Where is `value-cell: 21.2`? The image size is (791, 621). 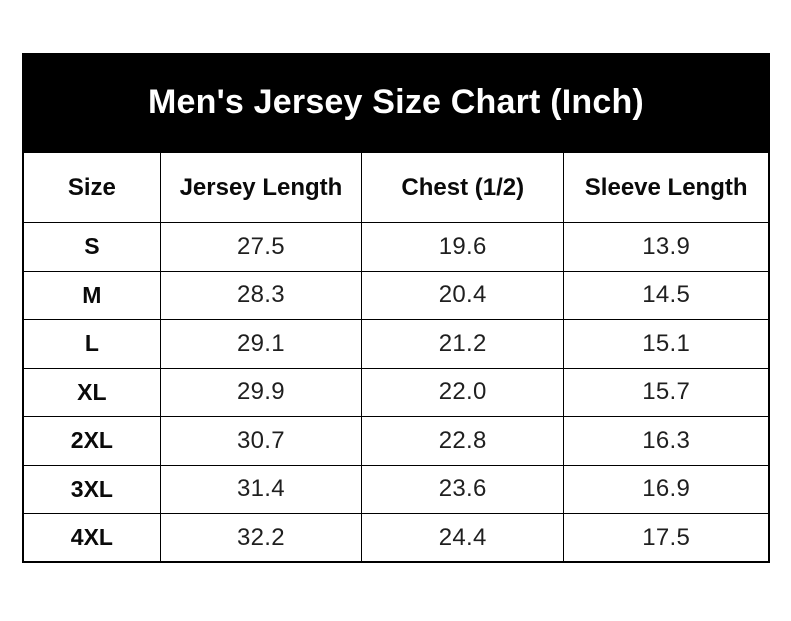
value-cell: 21.2 is located at coordinates (463, 344).